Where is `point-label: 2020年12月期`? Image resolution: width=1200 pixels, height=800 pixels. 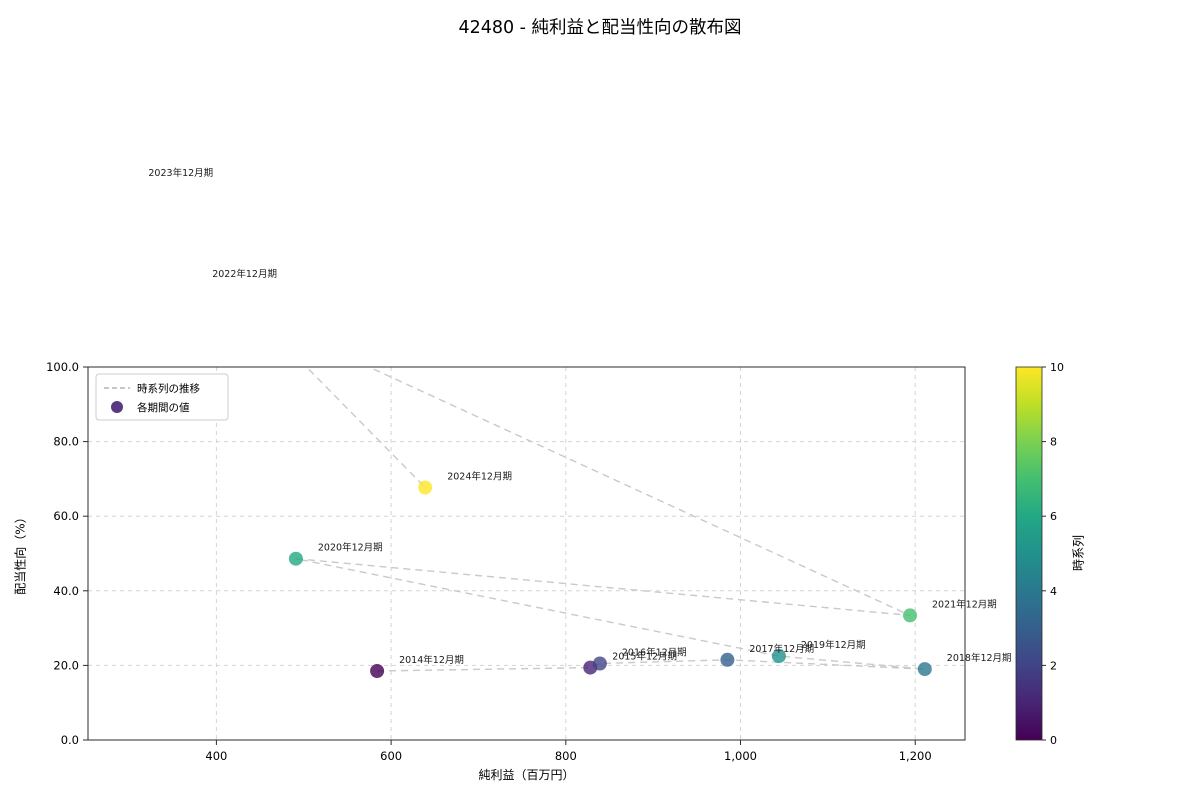 point-label: 2020年12月期 is located at coordinates (350, 548).